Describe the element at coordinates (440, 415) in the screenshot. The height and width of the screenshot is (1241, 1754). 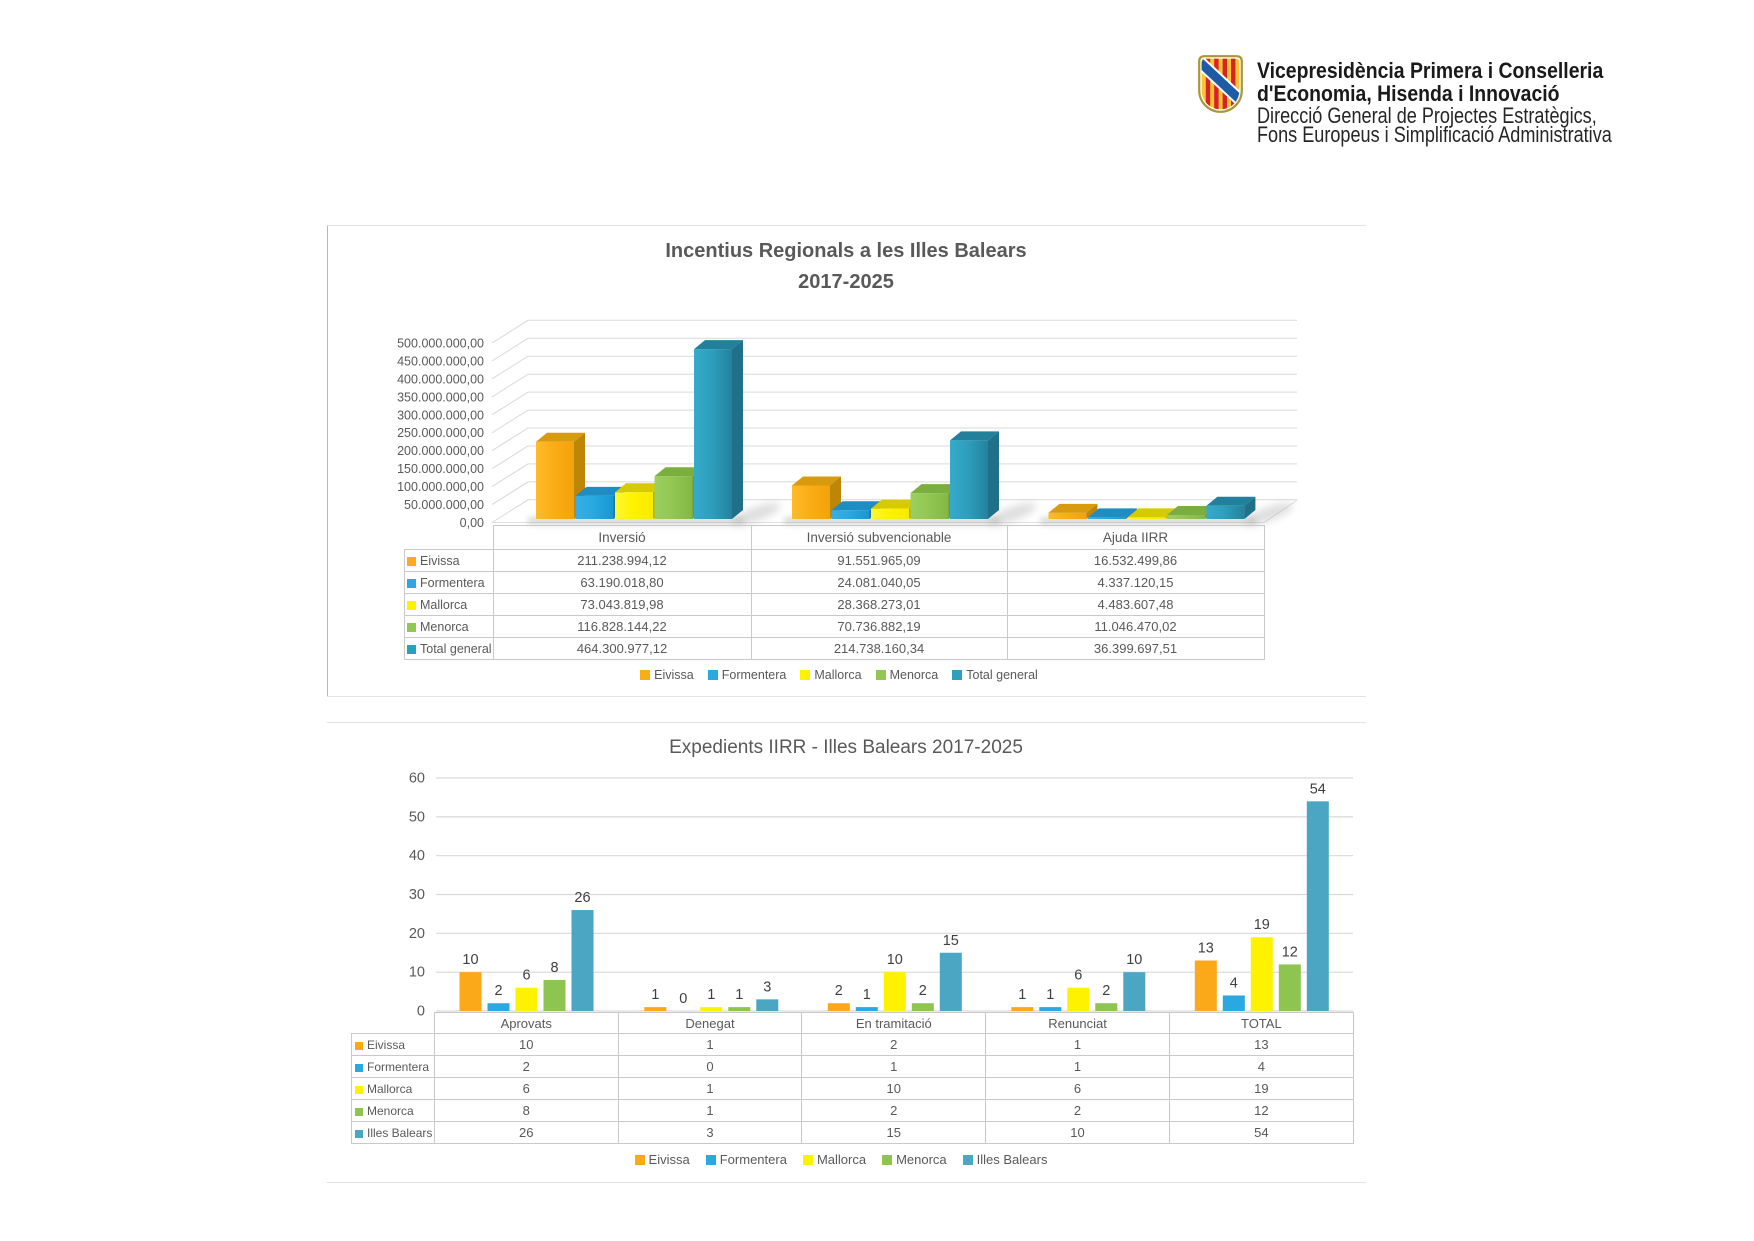
I see `svg-text: 300.000.000,00` at that location.